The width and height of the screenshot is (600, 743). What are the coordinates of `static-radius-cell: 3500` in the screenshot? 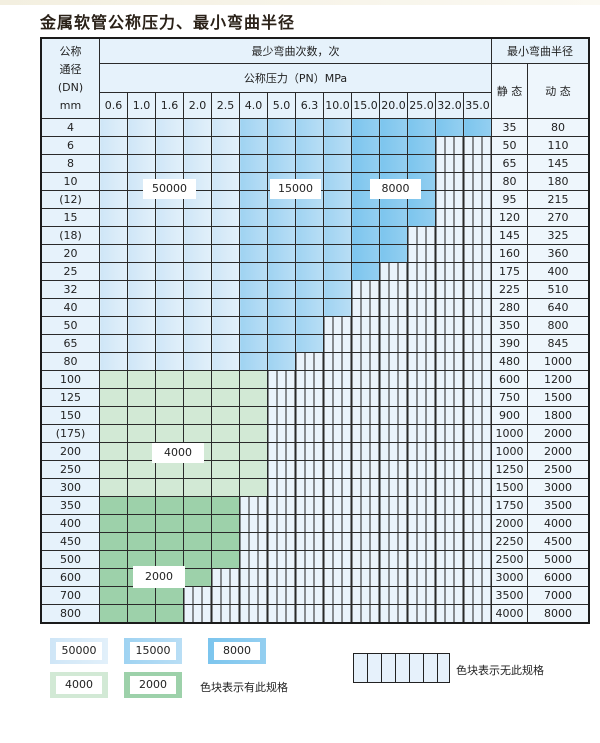 It's located at (509, 595).